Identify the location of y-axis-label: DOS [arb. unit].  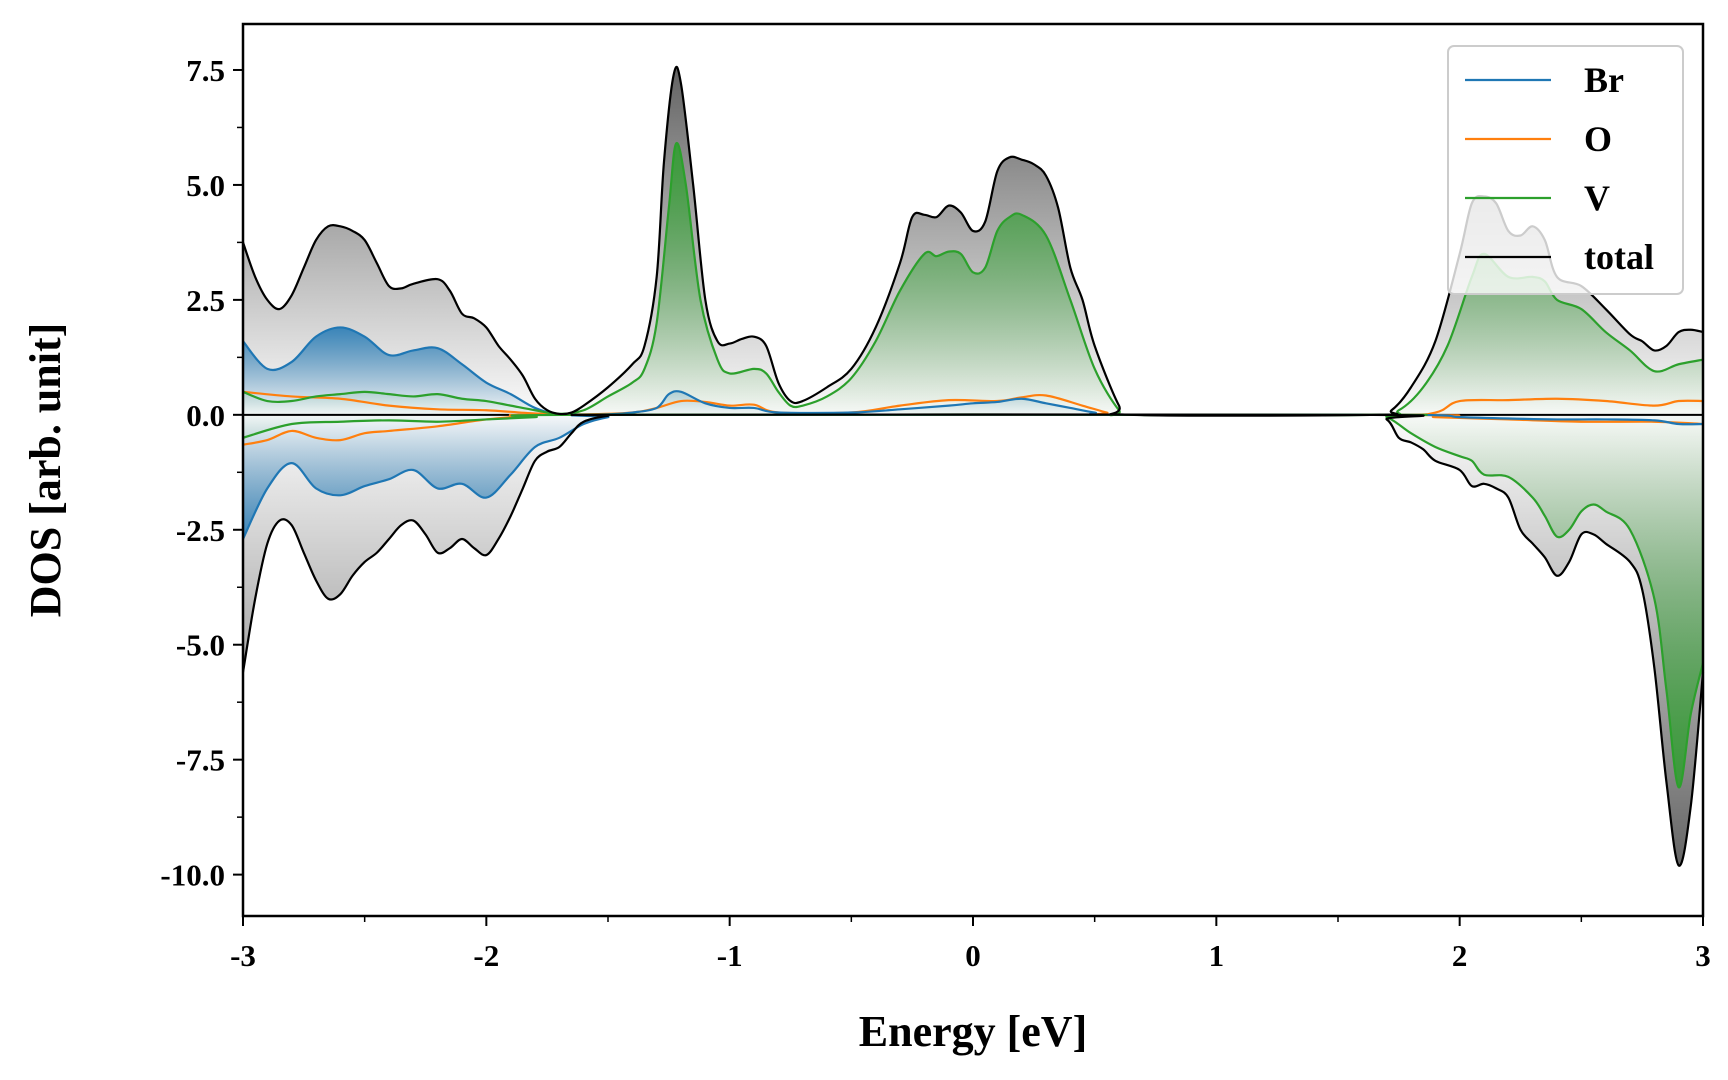
(45, 470).